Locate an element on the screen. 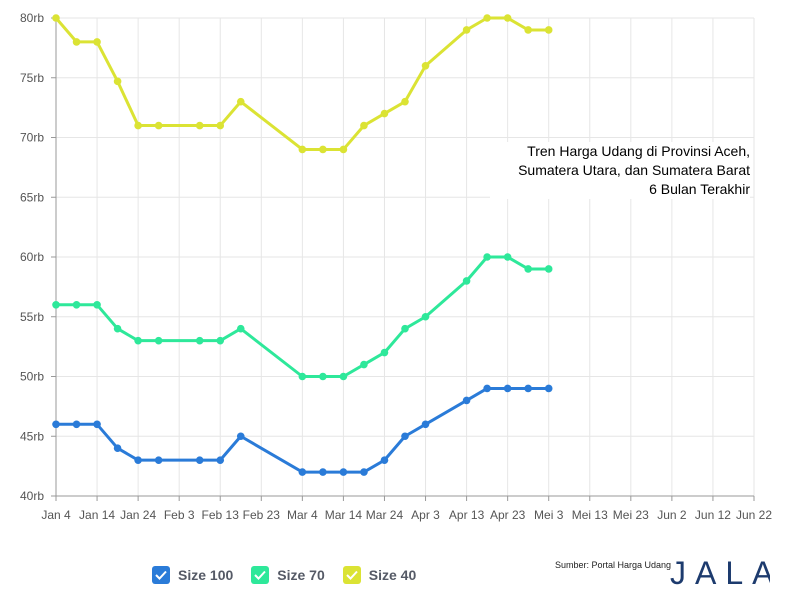 This screenshot has height=600, width=800. y-tick-label: 40rb is located at coordinates (32, 496).